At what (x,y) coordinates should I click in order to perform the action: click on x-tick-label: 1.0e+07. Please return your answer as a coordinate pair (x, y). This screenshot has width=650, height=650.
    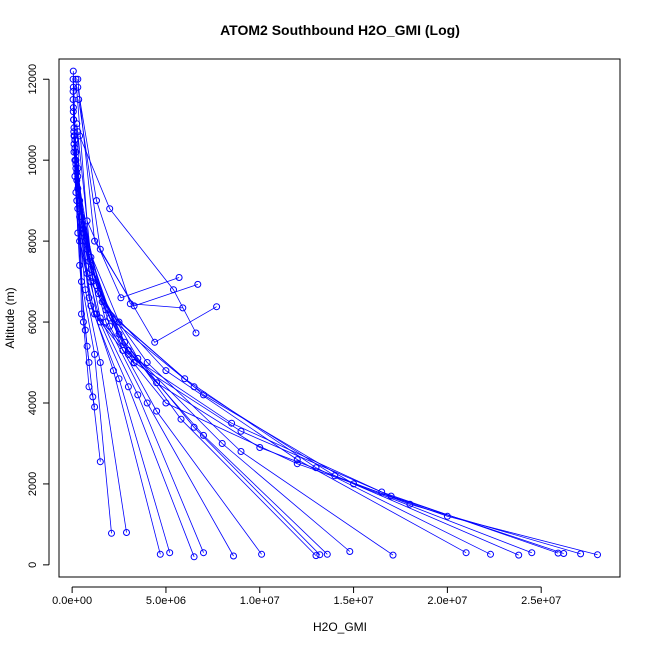
    Looking at the image, I should click on (260, 601).